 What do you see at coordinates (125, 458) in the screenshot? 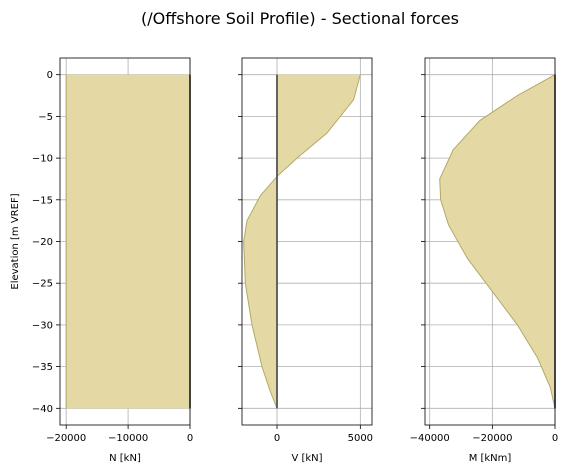
I see `x-axis-label: N [kN]` at bounding box center [125, 458].